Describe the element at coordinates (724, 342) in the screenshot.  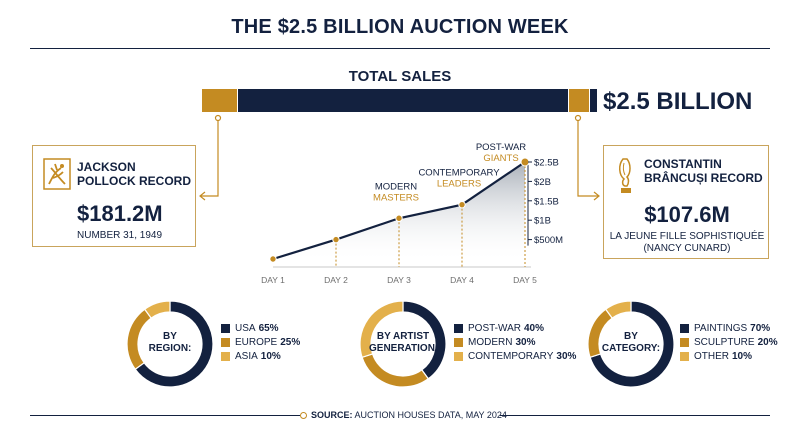
I see `legend-category: SCULPTURE` at that location.